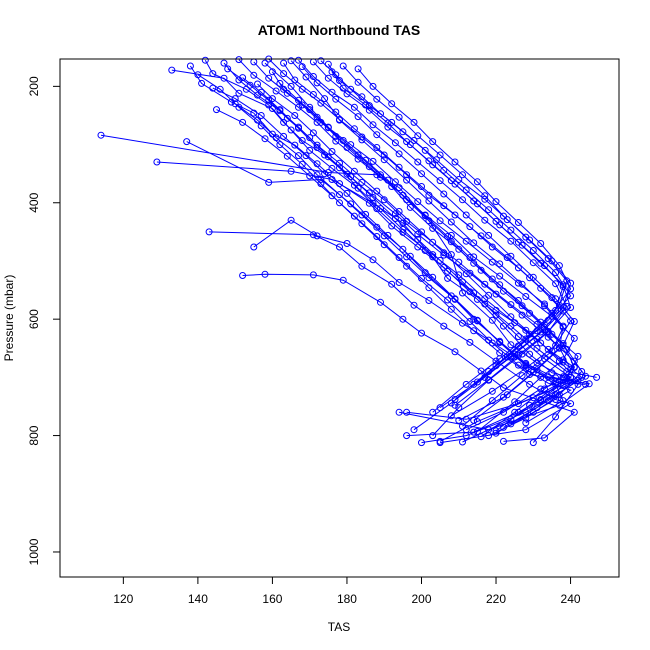 Image resolution: width=650 pixels, height=650 pixels. What do you see at coordinates (571, 599) in the screenshot?
I see `x-tick-label: 240` at bounding box center [571, 599].